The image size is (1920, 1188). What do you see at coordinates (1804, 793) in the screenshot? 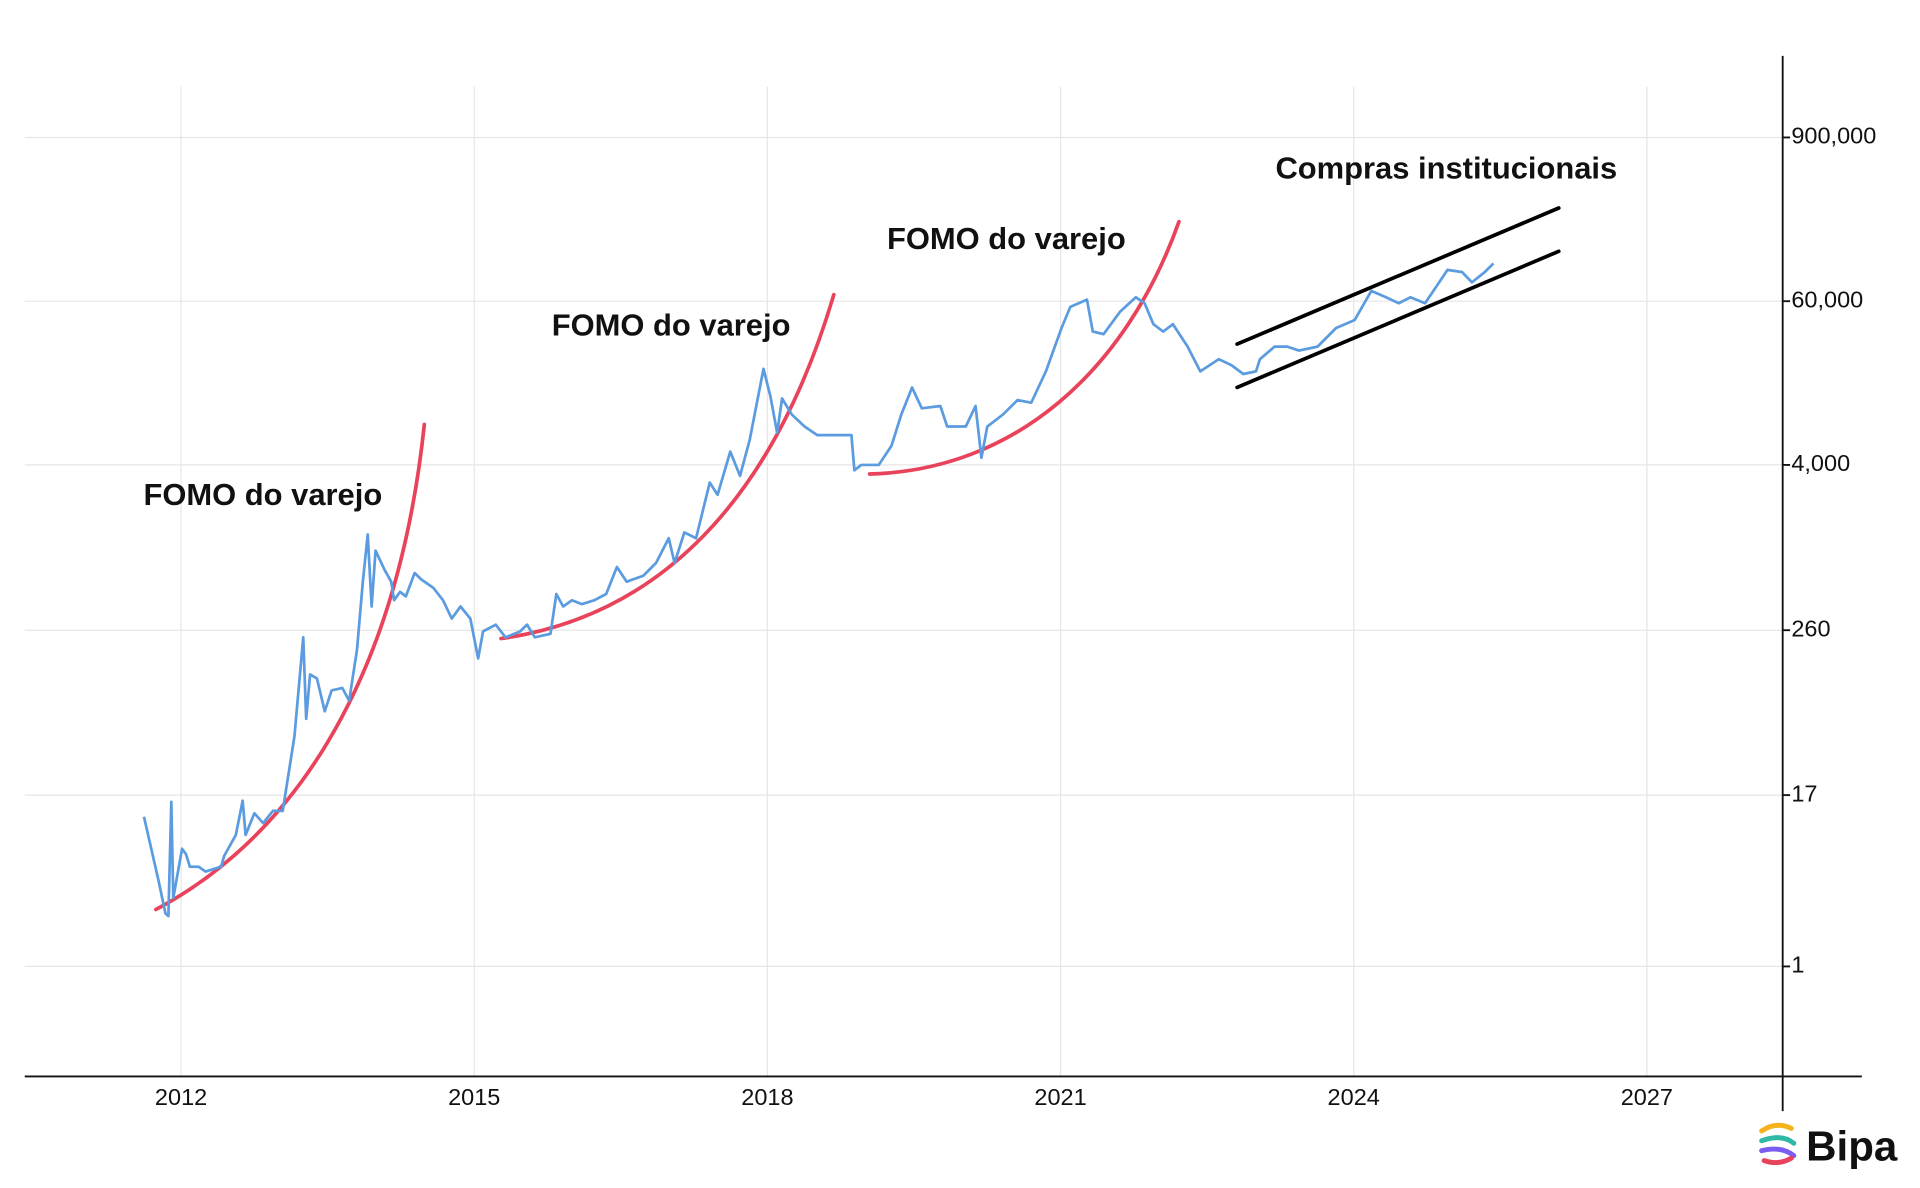
I see `y-tick-label: 17` at bounding box center [1804, 793].